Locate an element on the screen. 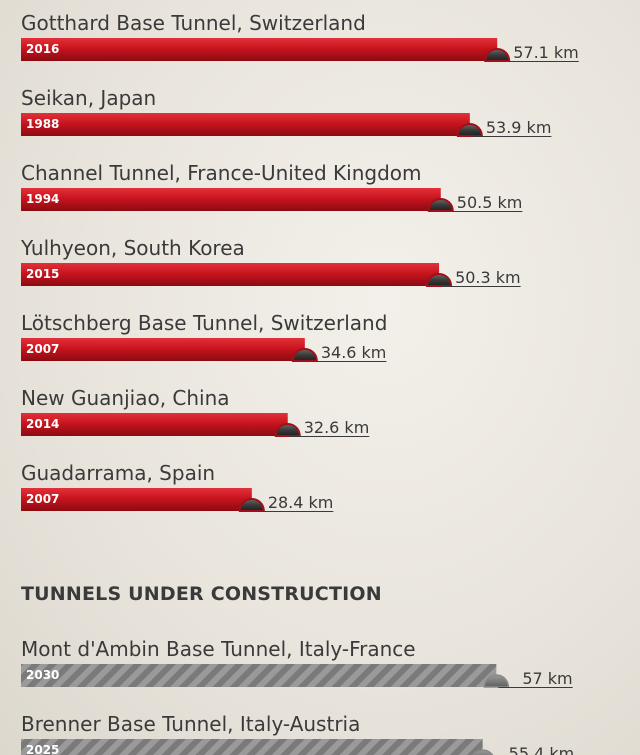 The height and width of the screenshot is (755, 640). tunnel-name: Guadarrama, Spain is located at coordinates (118, 473).